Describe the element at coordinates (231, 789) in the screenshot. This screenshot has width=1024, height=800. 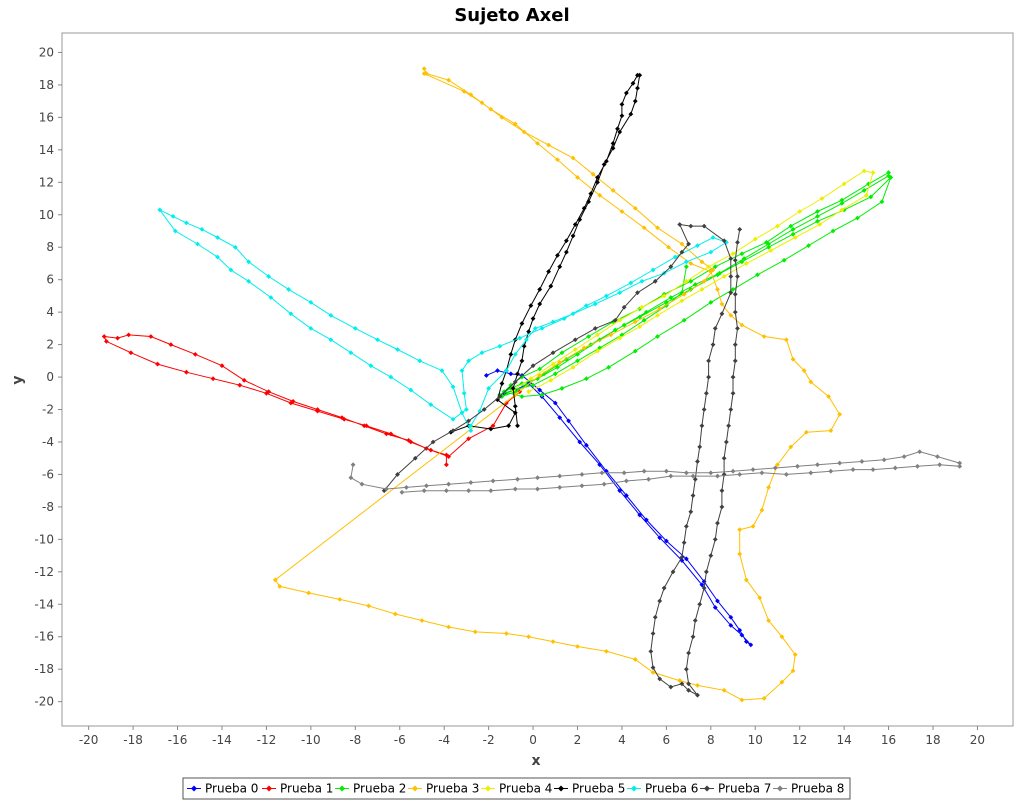
I see `legend-label: Prueba 0` at that location.